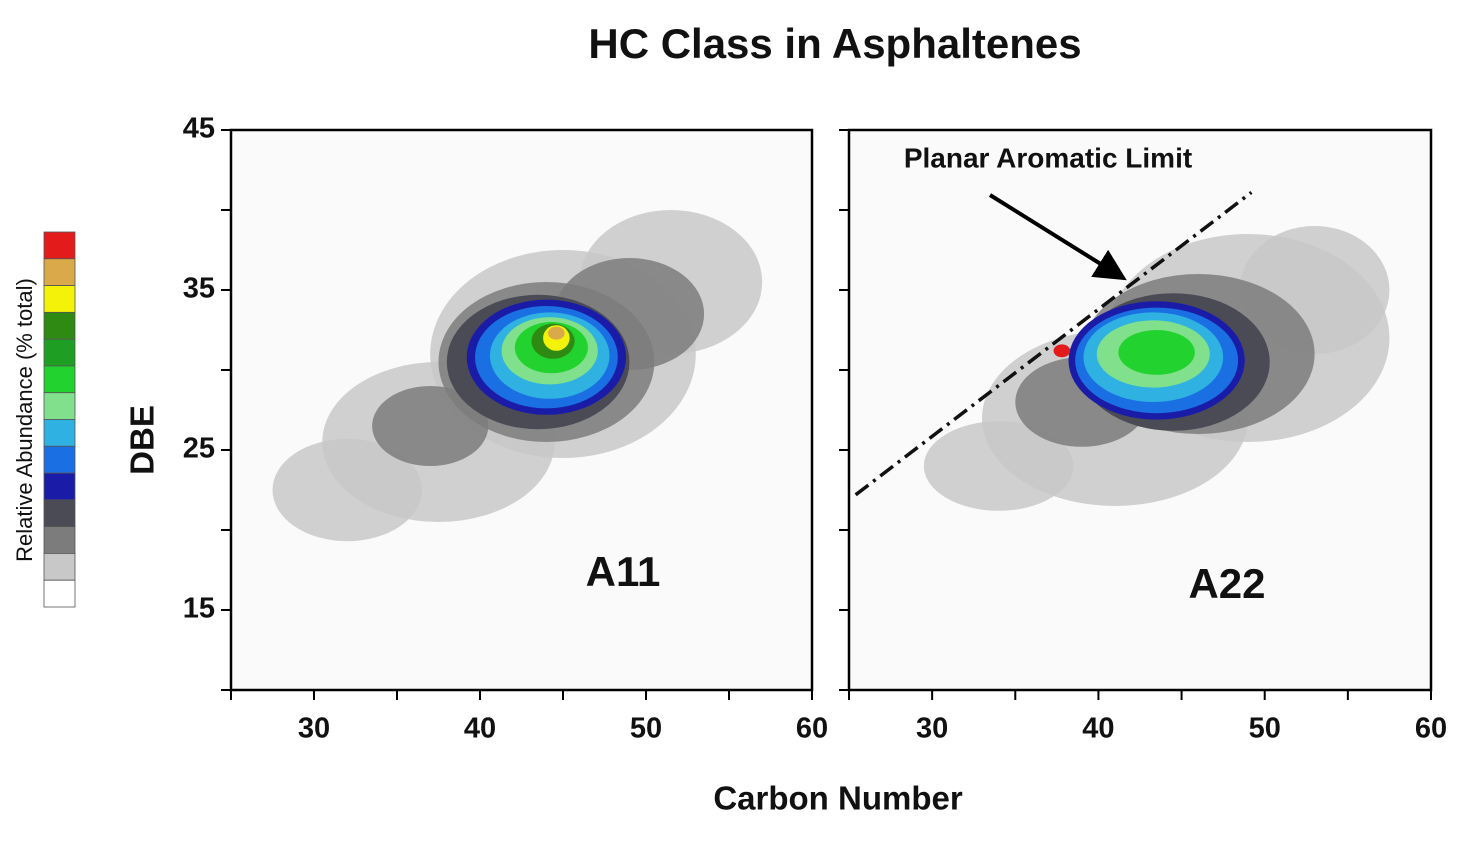  I want to click on y-tick-label: 35, so click(199, 289).